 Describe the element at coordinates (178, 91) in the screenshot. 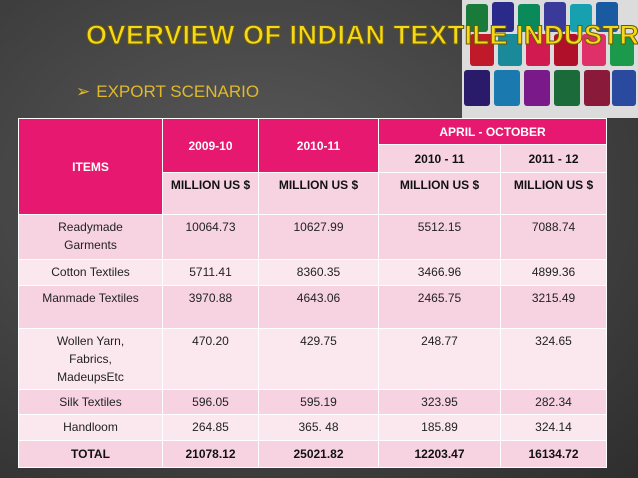

I see `bullet-text: EXPORT SCENARIO` at that location.